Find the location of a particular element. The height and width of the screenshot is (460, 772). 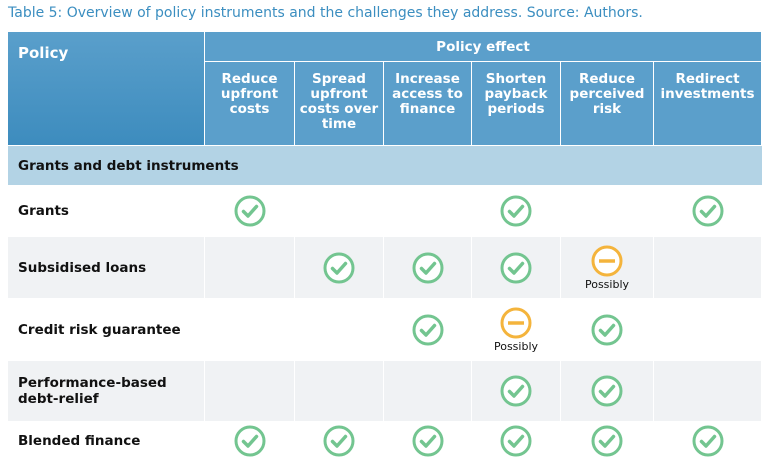

column-header: Increase access to finance is located at coordinates (428, 104).